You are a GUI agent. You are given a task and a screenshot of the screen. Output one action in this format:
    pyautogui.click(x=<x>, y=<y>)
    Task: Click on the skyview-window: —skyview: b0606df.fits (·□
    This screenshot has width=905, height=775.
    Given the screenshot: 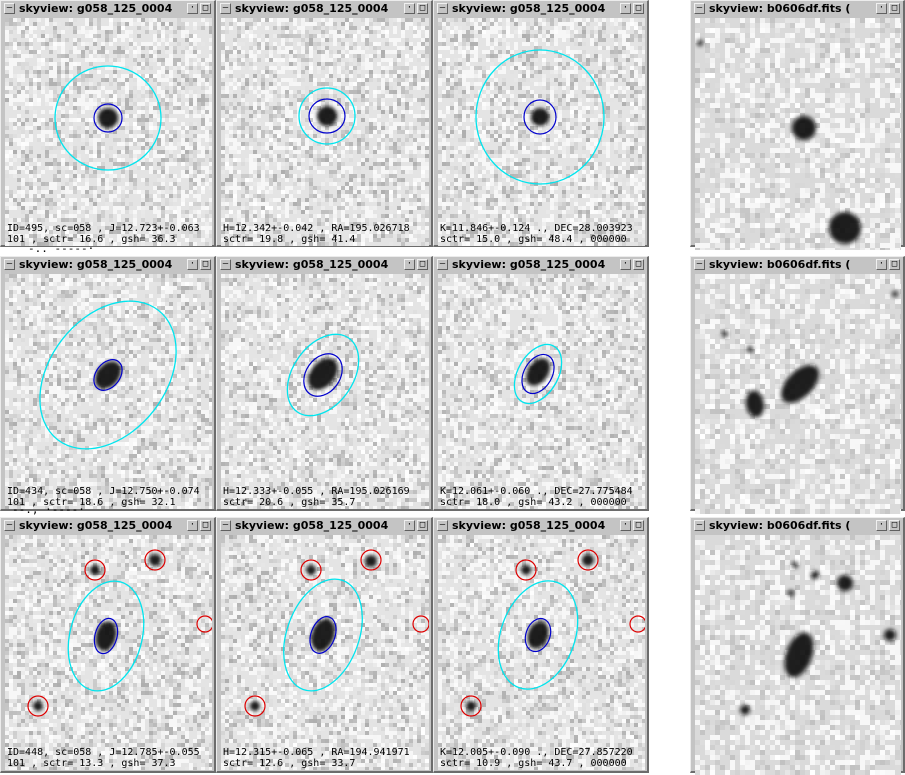 What is the action you would take?
    pyautogui.click(x=797, y=645)
    